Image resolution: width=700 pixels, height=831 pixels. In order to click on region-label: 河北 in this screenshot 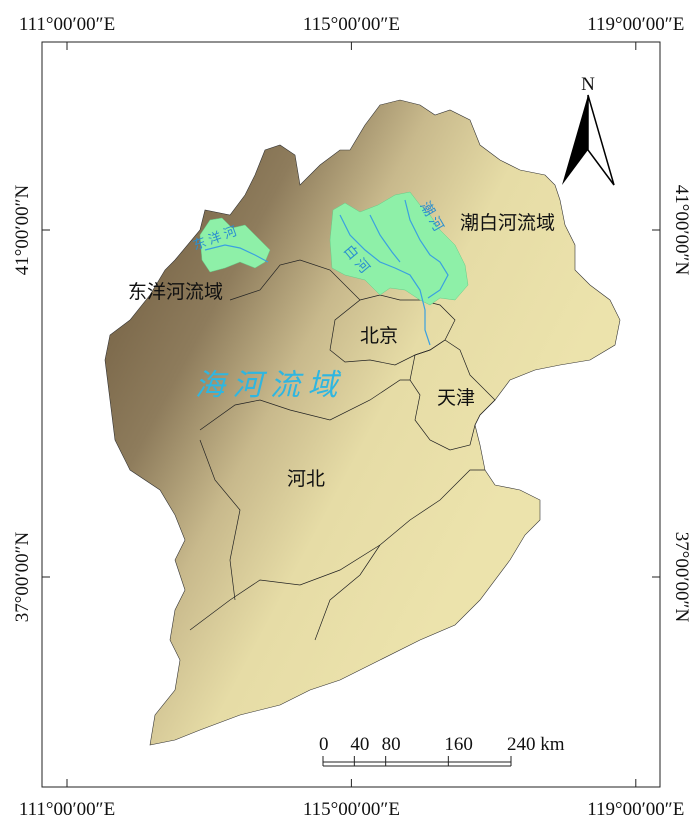, I will do `click(306, 479)`.